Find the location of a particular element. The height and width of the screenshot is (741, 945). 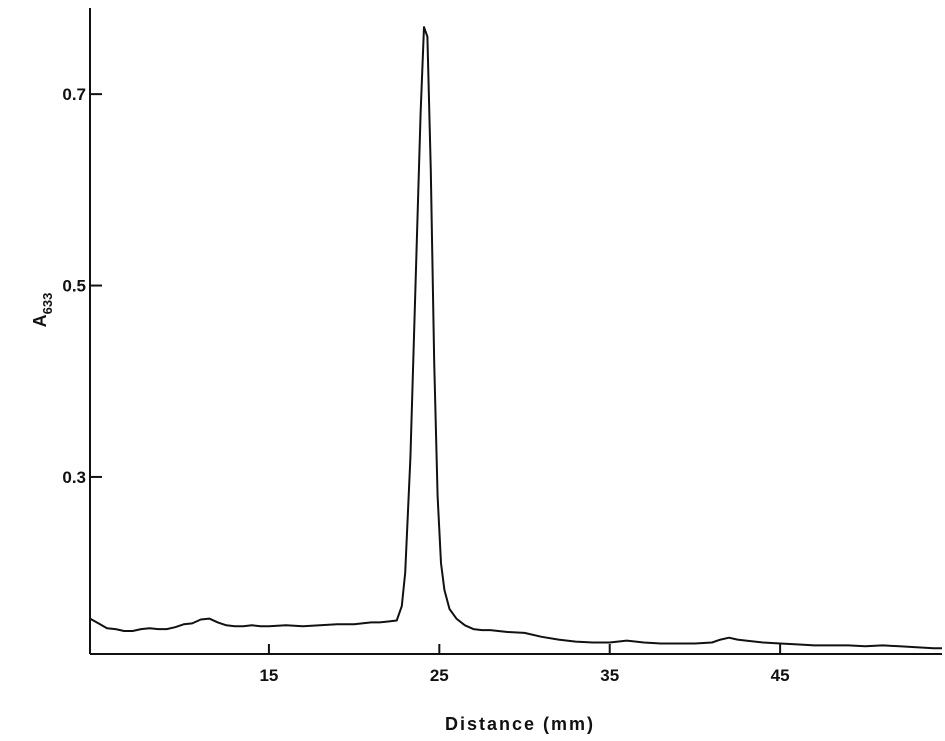

svg-text: A633 is located at coordinates (42, 310).